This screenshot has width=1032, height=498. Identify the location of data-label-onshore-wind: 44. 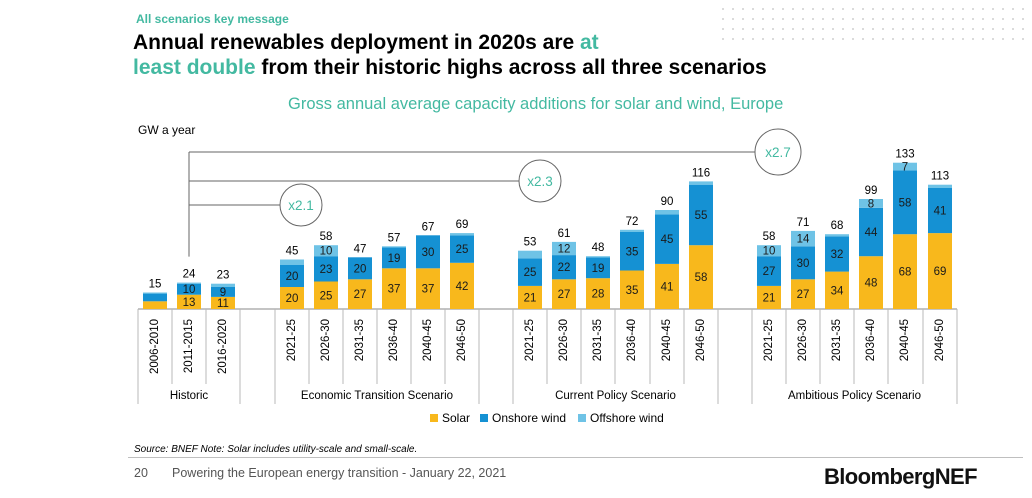
(871, 233).